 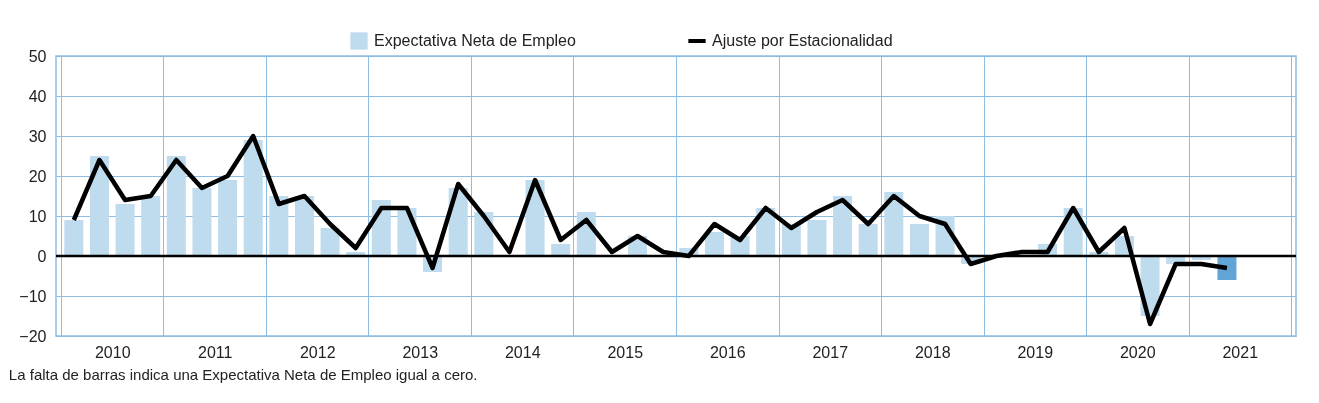 What do you see at coordinates (37, 136) in the screenshot?
I see `y-tick-label: 30` at bounding box center [37, 136].